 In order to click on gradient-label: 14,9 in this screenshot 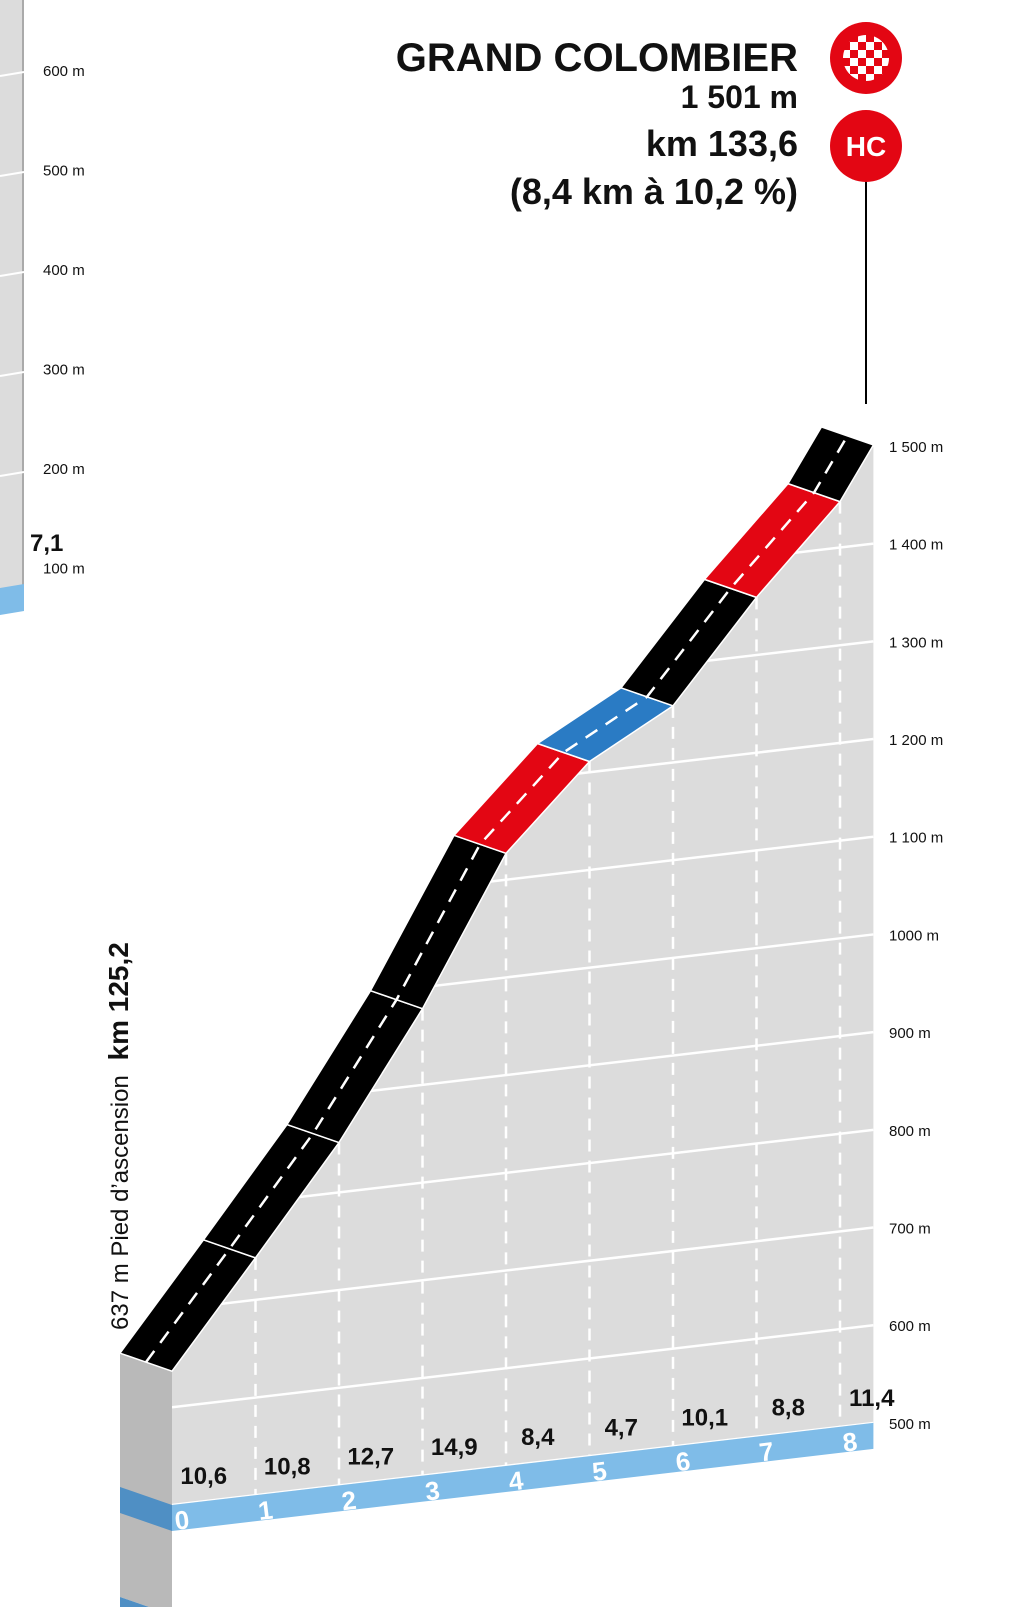, I will do `click(454, 1447)`.